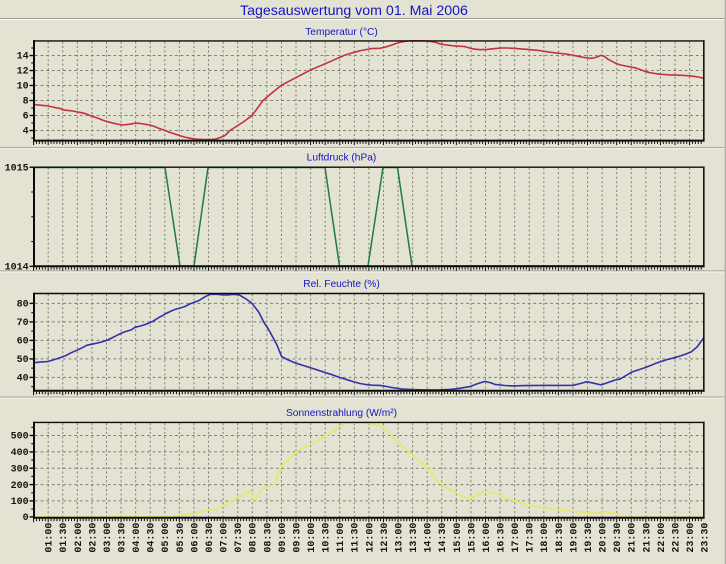  What do you see at coordinates (23, 342) in the screenshot?
I see `svg-text: 60` at bounding box center [23, 342].